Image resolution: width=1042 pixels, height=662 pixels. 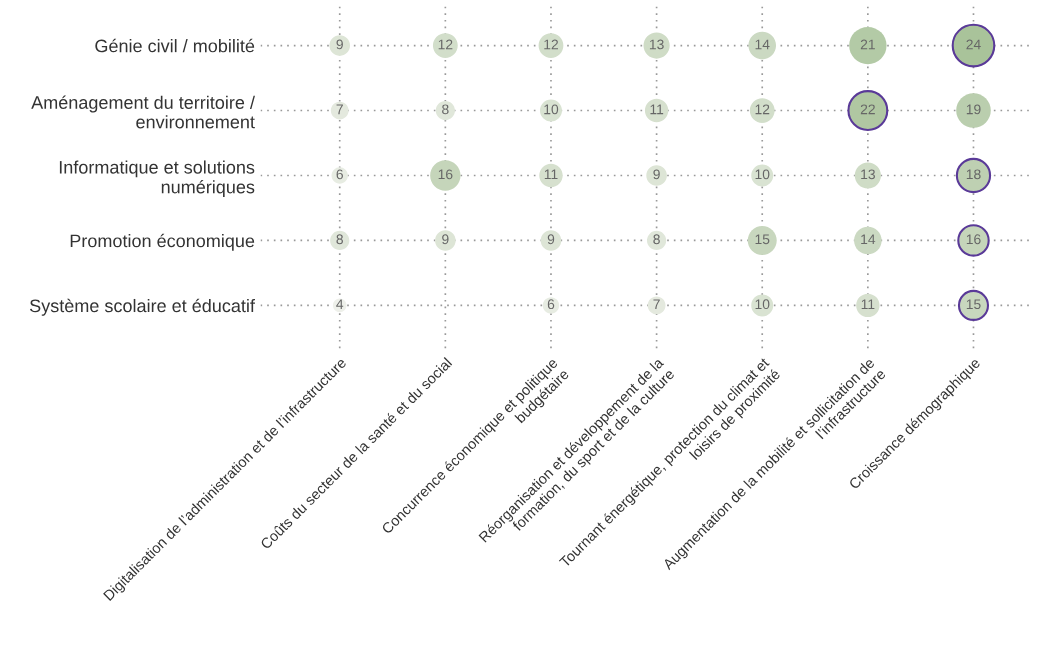 I want to click on data-label: 21, so click(x=867, y=44).